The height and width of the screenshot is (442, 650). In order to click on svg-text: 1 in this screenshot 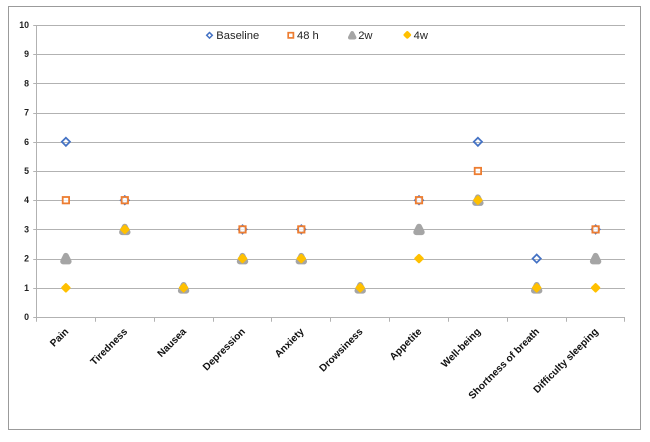, I will do `click(26, 288)`.